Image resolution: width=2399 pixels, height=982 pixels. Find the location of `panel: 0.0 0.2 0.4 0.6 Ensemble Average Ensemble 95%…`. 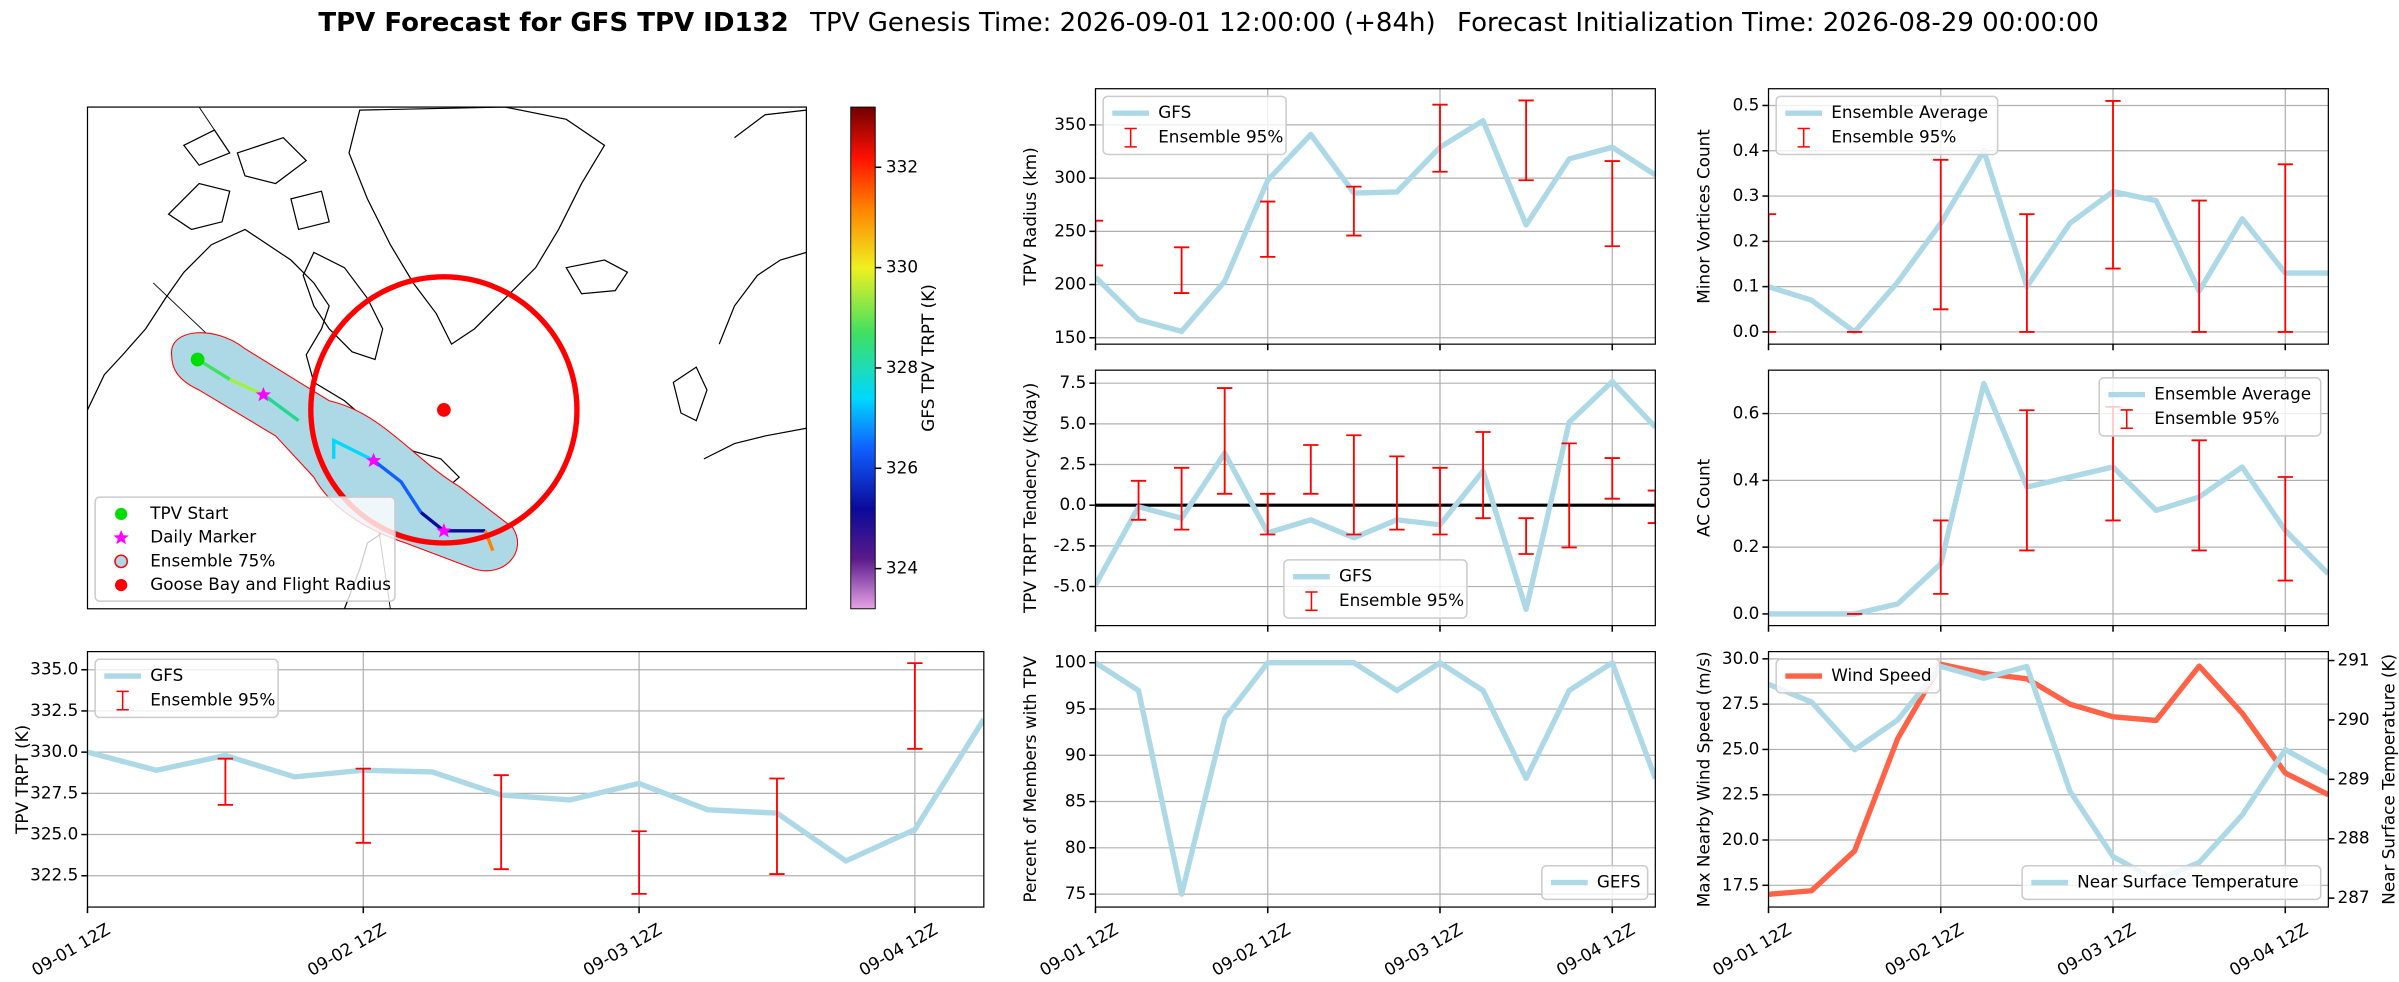

panel: 0.0 0.2 0.4 0.6 Ensemble Average Ensemble 95%… is located at coordinates (2011, 500).